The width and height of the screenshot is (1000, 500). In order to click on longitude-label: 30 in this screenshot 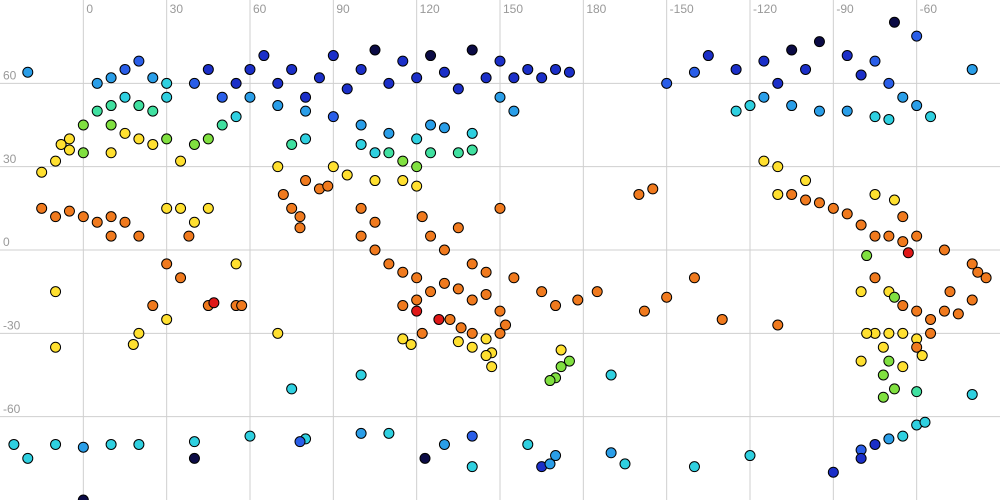, I will do `click(177, 9)`.